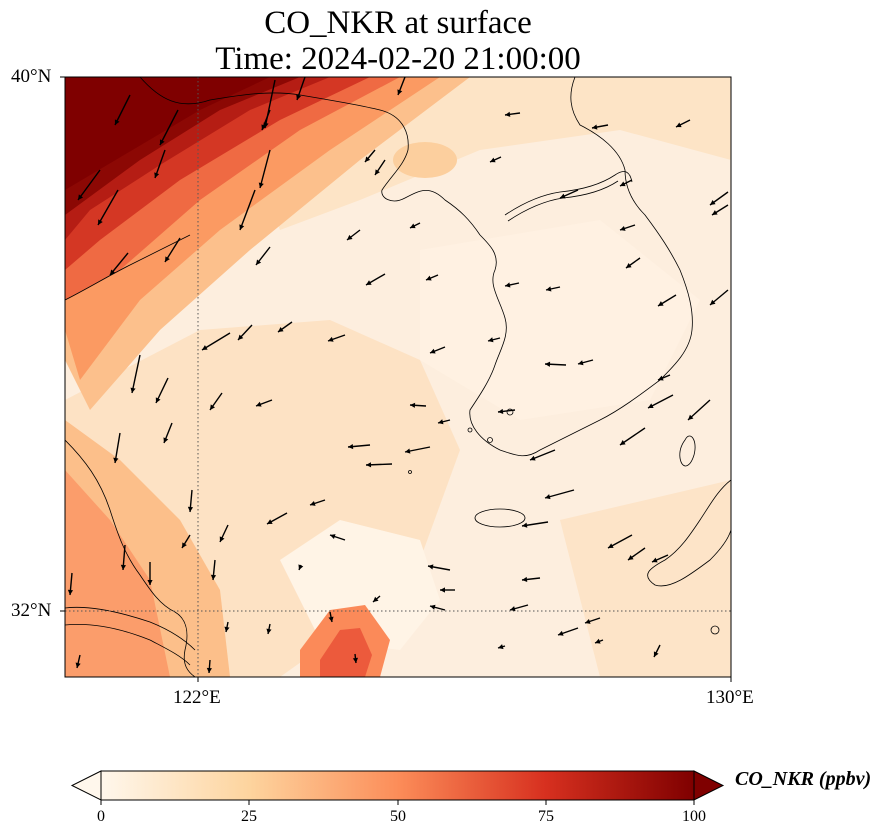 Image resolution: width=886 pixels, height=839 pixels. What do you see at coordinates (31, 610) in the screenshot?
I see `lat-label-32n: 32°N` at bounding box center [31, 610].